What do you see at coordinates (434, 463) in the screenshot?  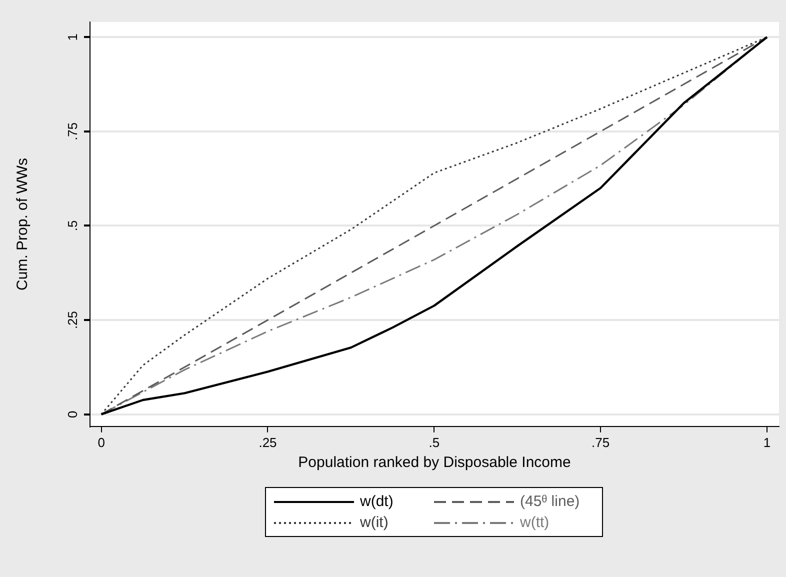 I see `x-axis-title: Population ranked by Disposable Income` at bounding box center [434, 463].